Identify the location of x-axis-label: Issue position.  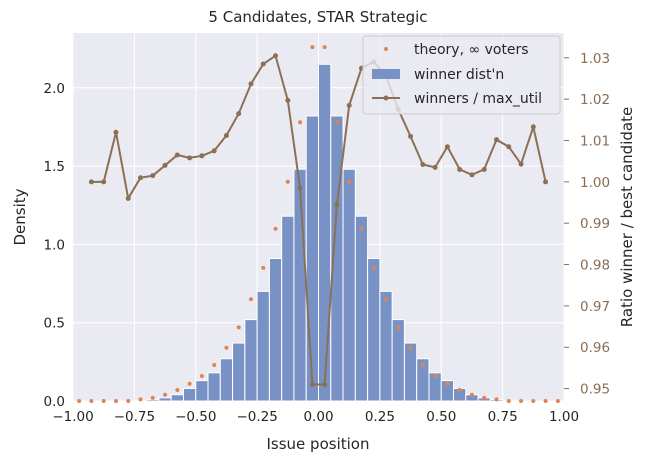
(318, 444).